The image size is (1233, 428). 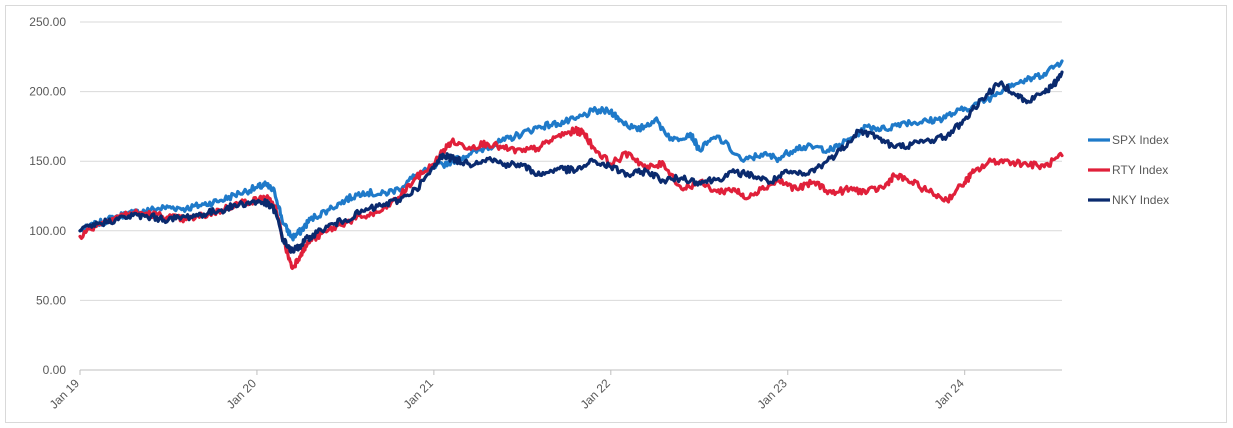 I want to click on x-tick-label: Jan 19, so click(x=65, y=394).